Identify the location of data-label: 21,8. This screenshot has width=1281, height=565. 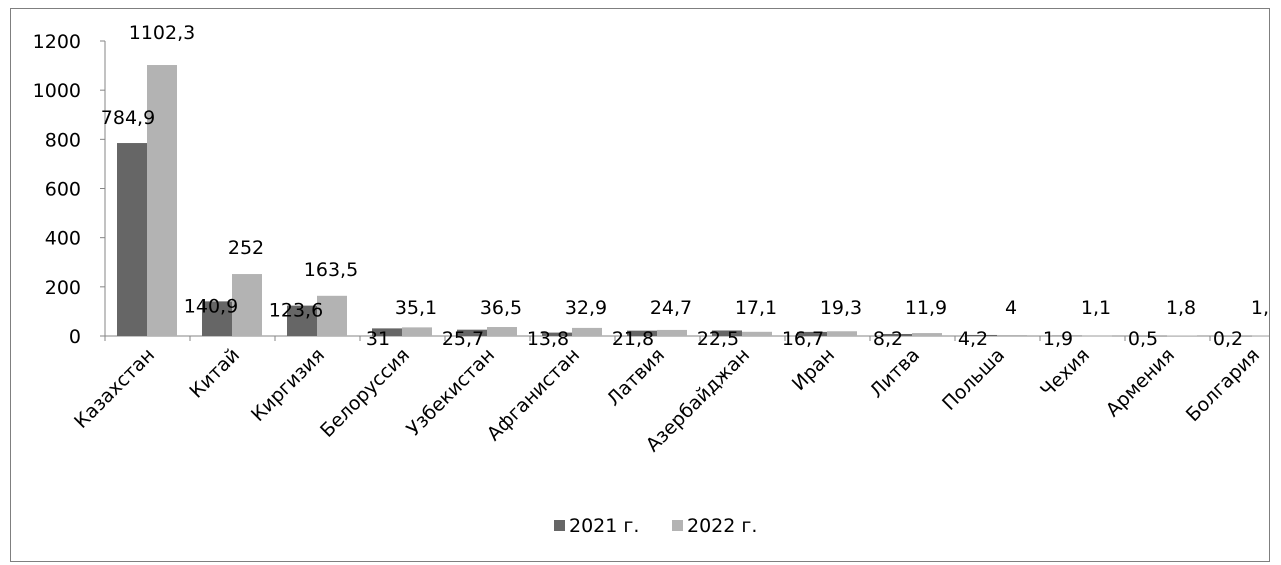
(633, 339).